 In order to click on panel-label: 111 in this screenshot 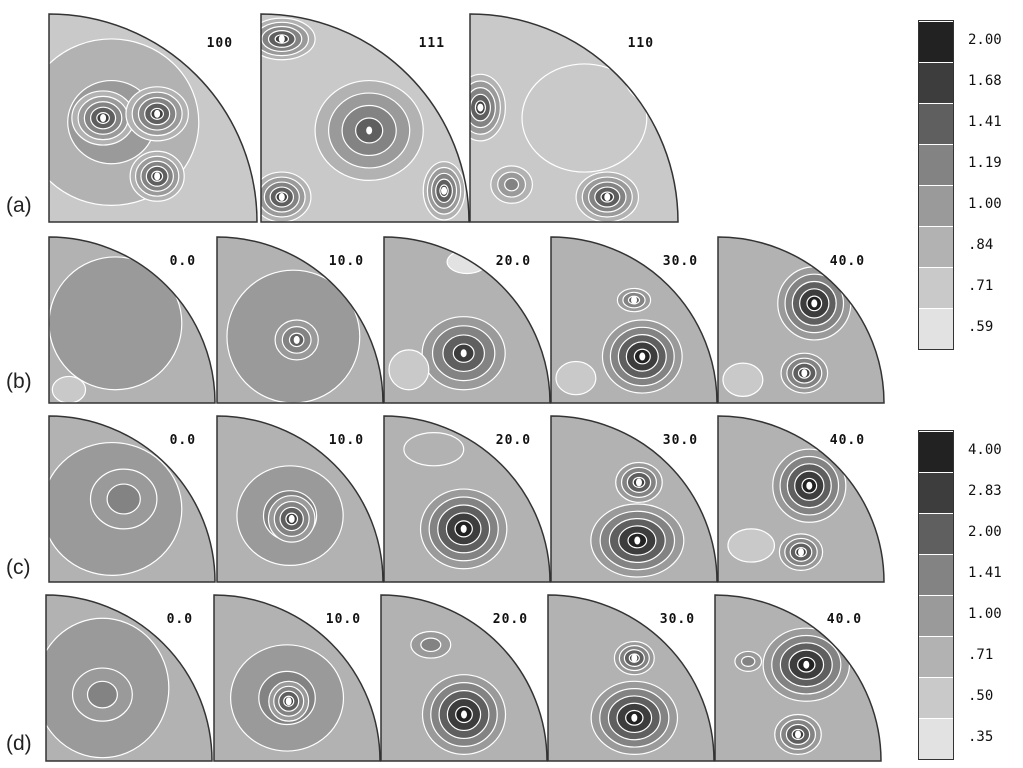, I will do `click(432, 43)`.